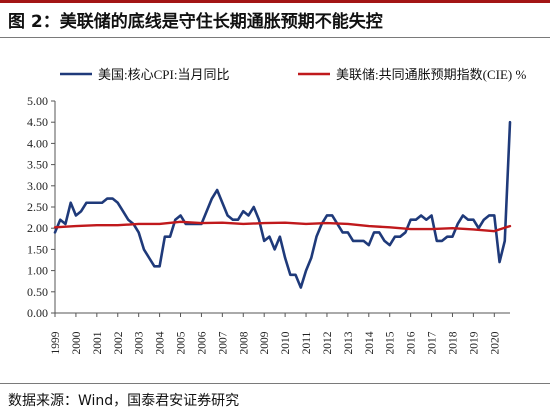 Image resolution: width=550 pixels, height=415 pixels. What do you see at coordinates (370, 342) in the screenshot?
I see `x-tick-label: 2014` at bounding box center [370, 342].